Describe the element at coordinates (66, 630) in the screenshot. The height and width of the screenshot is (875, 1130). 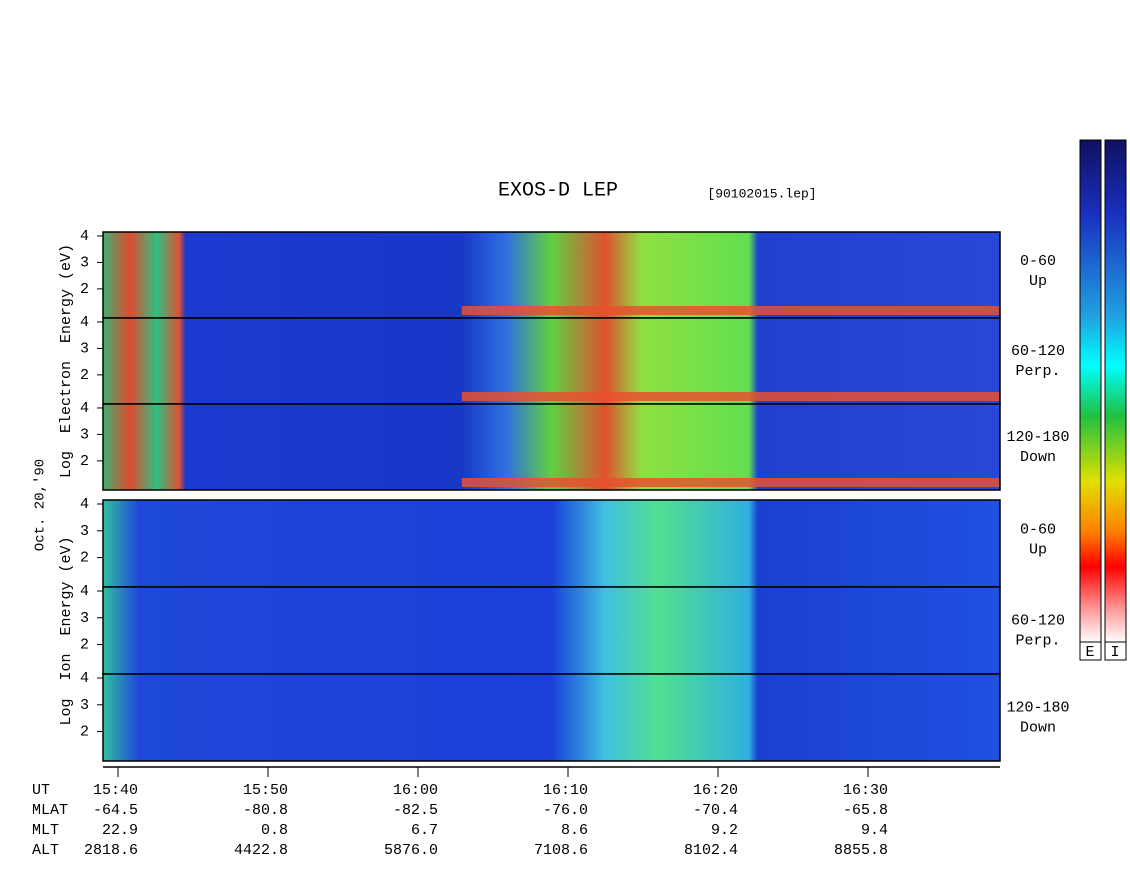
I see `ion-axis-label: Log Ion Energy (eV)` at that location.